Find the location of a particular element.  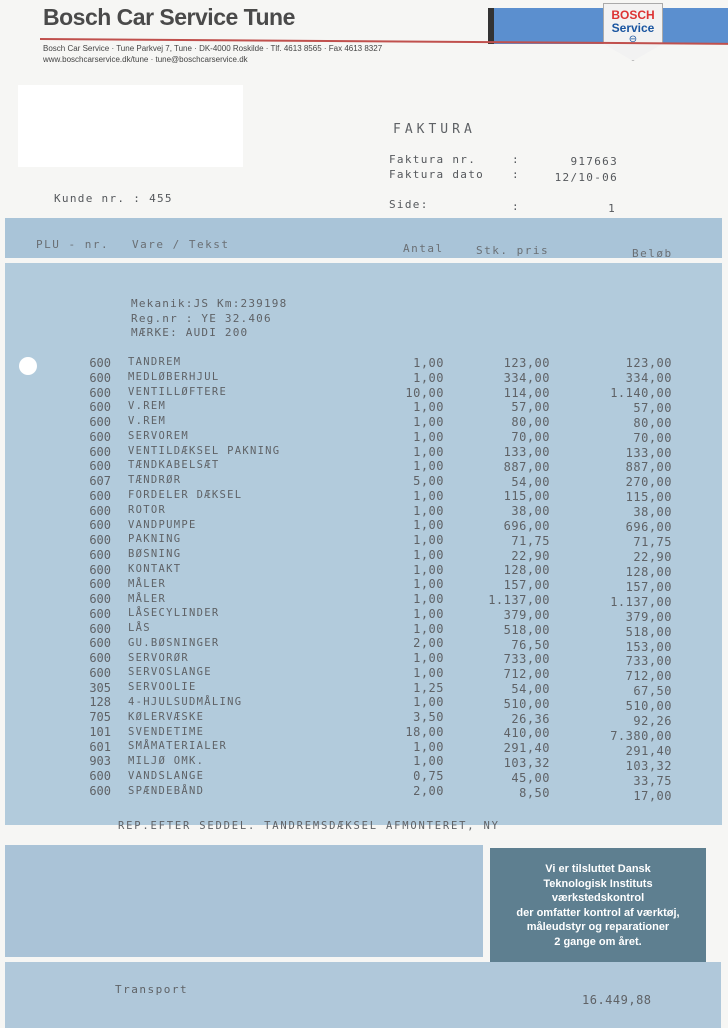

notice-line: der omfatter kontrol af værktøj, is located at coordinates (598, 912).